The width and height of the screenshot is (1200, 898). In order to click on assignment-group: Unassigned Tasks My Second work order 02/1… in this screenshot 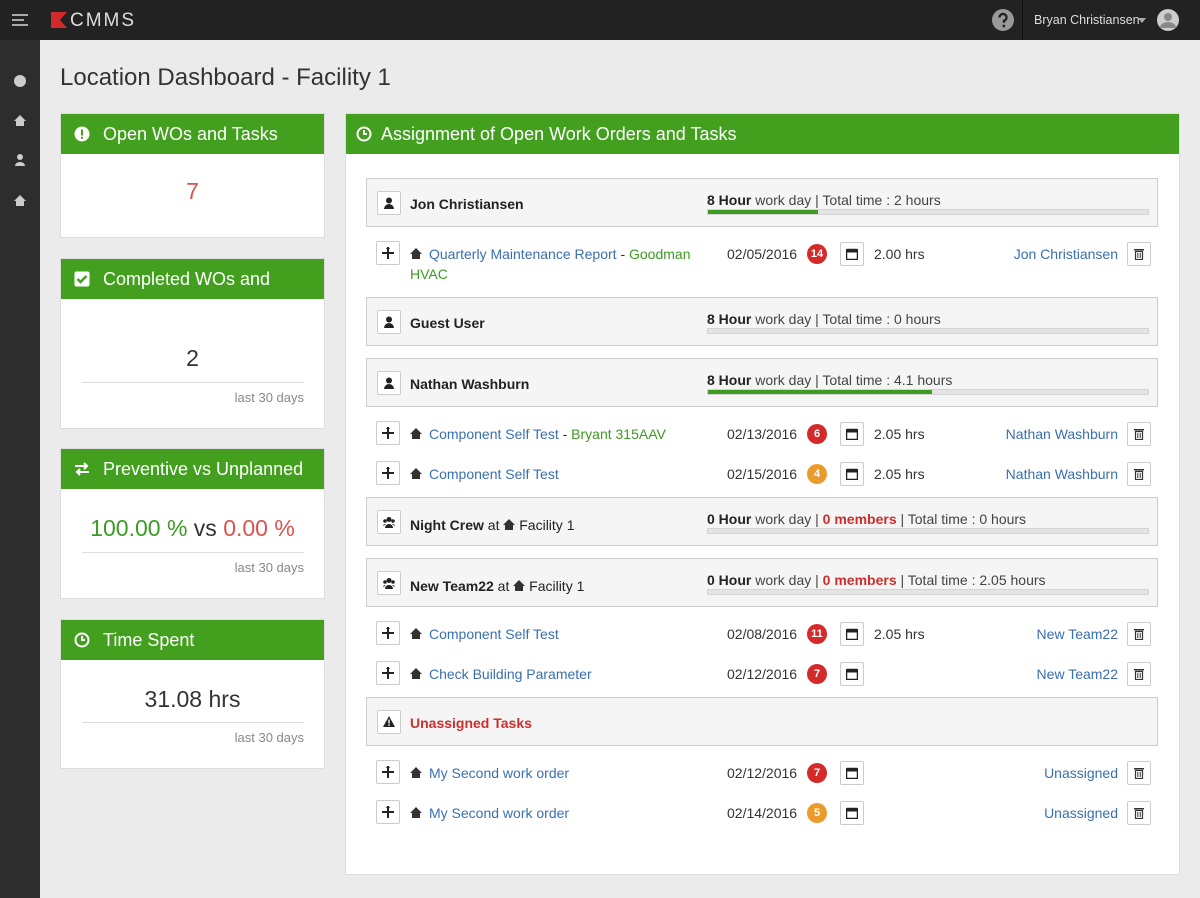, I will do `click(762, 766)`.